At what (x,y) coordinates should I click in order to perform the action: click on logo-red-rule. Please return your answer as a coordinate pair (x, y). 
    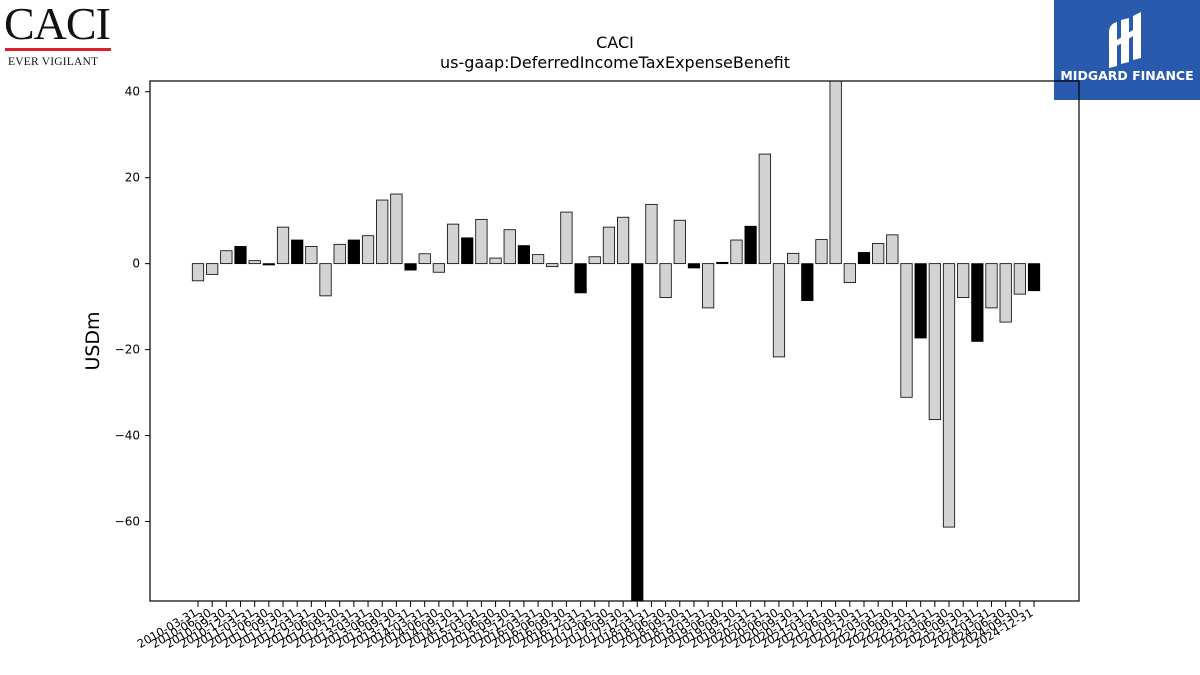
    Looking at the image, I should click on (58, 49).